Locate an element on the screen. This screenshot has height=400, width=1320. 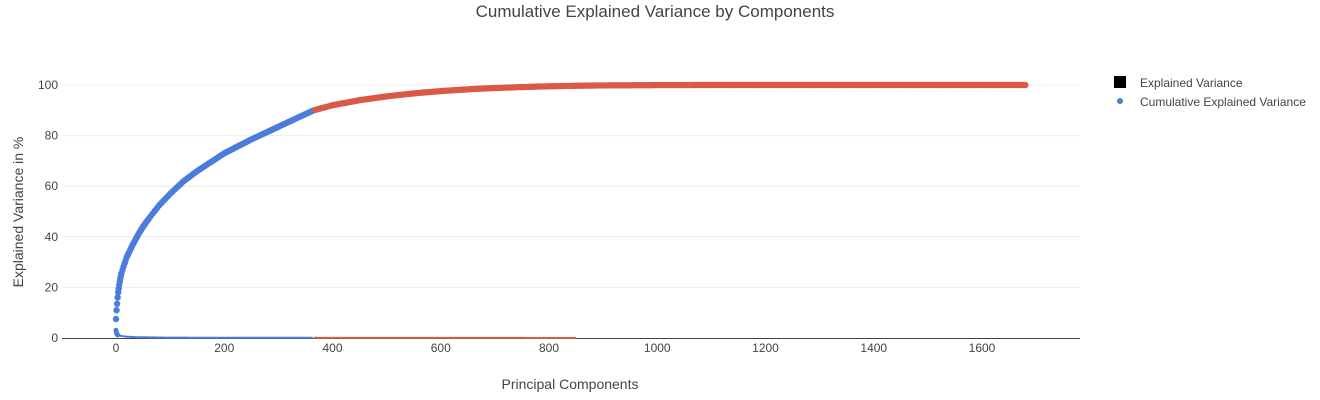
x-tick-label: 1600 is located at coordinates (982, 348).